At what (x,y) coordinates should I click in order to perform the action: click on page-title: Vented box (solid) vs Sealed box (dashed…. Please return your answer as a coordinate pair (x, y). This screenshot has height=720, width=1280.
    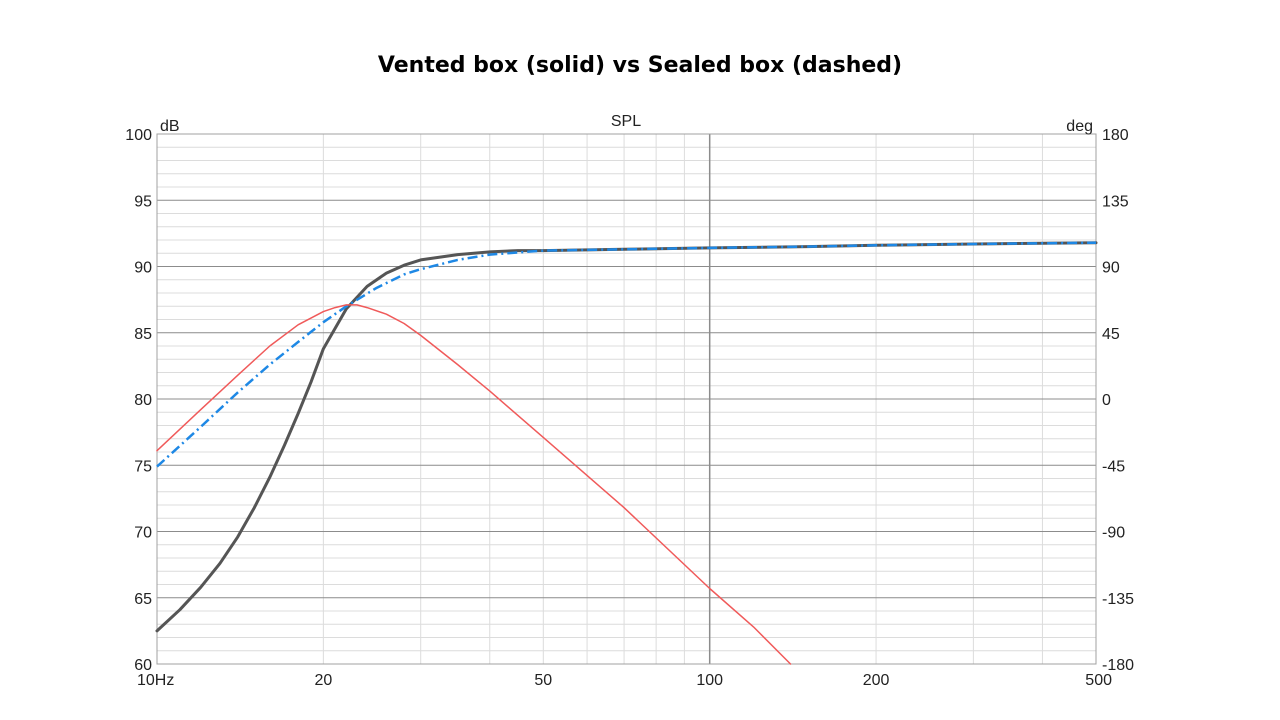
    Looking at the image, I should click on (640, 65).